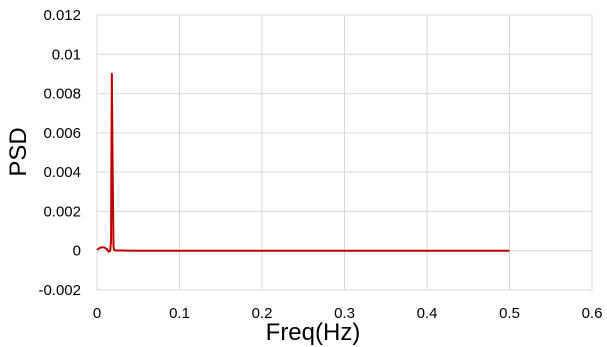  I want to click on x-tick-label: 0, so click(97, 313).